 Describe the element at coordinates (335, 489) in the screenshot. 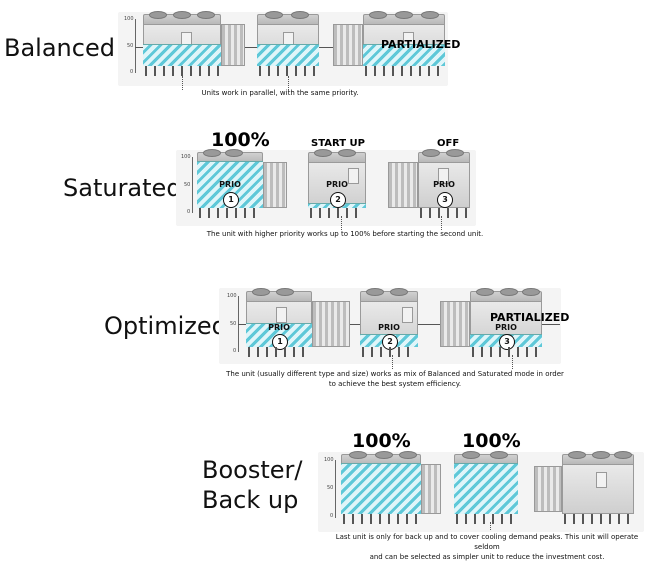

I see `booster-axis` at that location.